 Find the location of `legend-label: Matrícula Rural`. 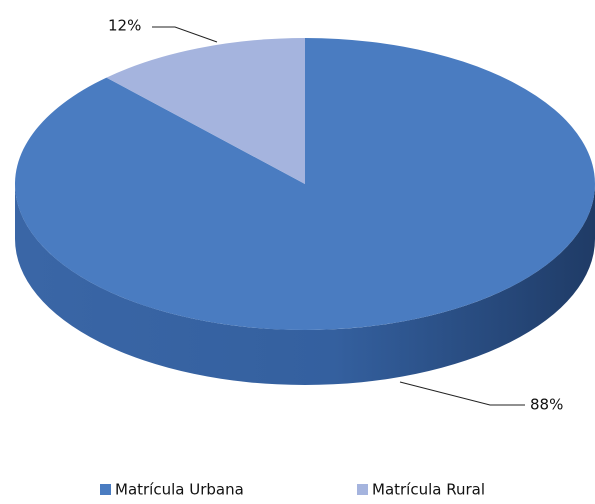

legend-label: Matrícula Rural is located at coordinates (428, 490).